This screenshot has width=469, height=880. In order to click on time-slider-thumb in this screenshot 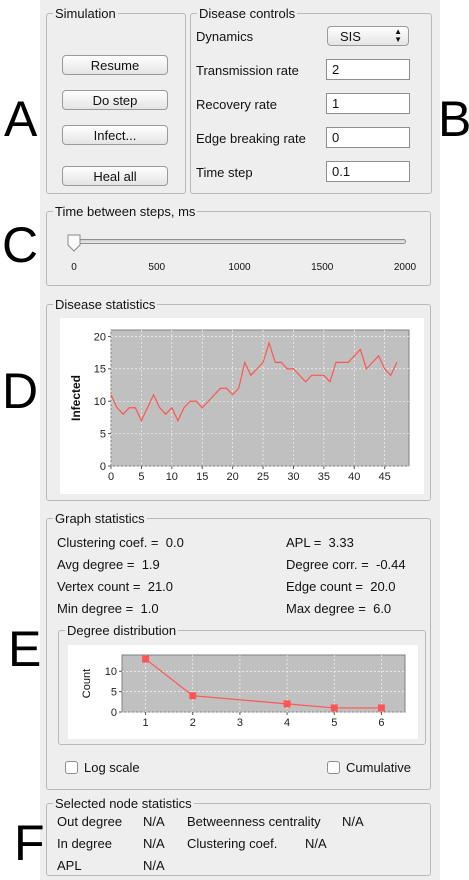, I will do `click(74, 243)`.